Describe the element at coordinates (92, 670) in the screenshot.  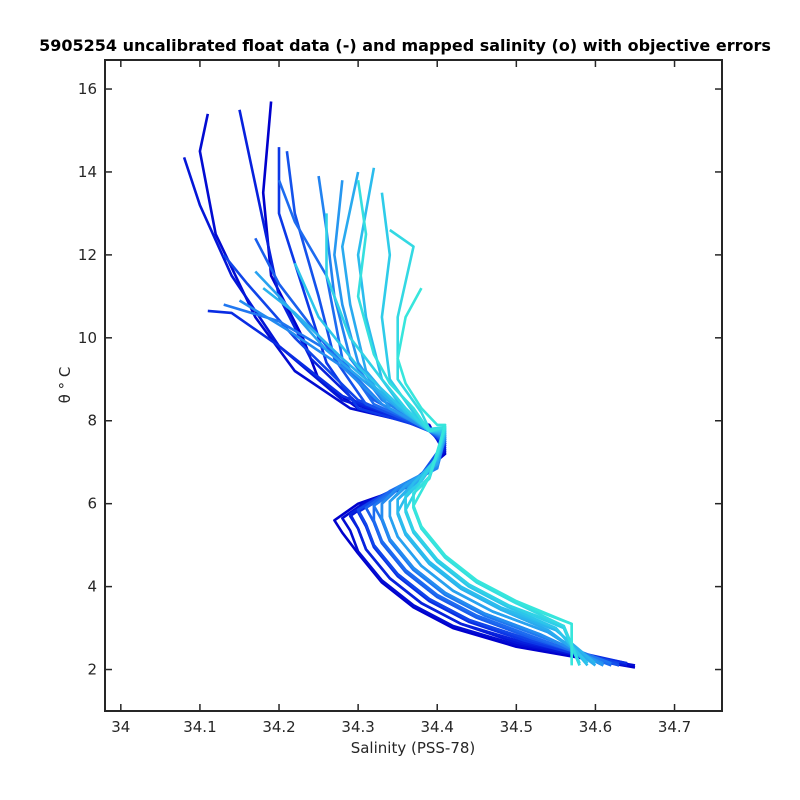
I see `y-tick-label: 2` at that location.